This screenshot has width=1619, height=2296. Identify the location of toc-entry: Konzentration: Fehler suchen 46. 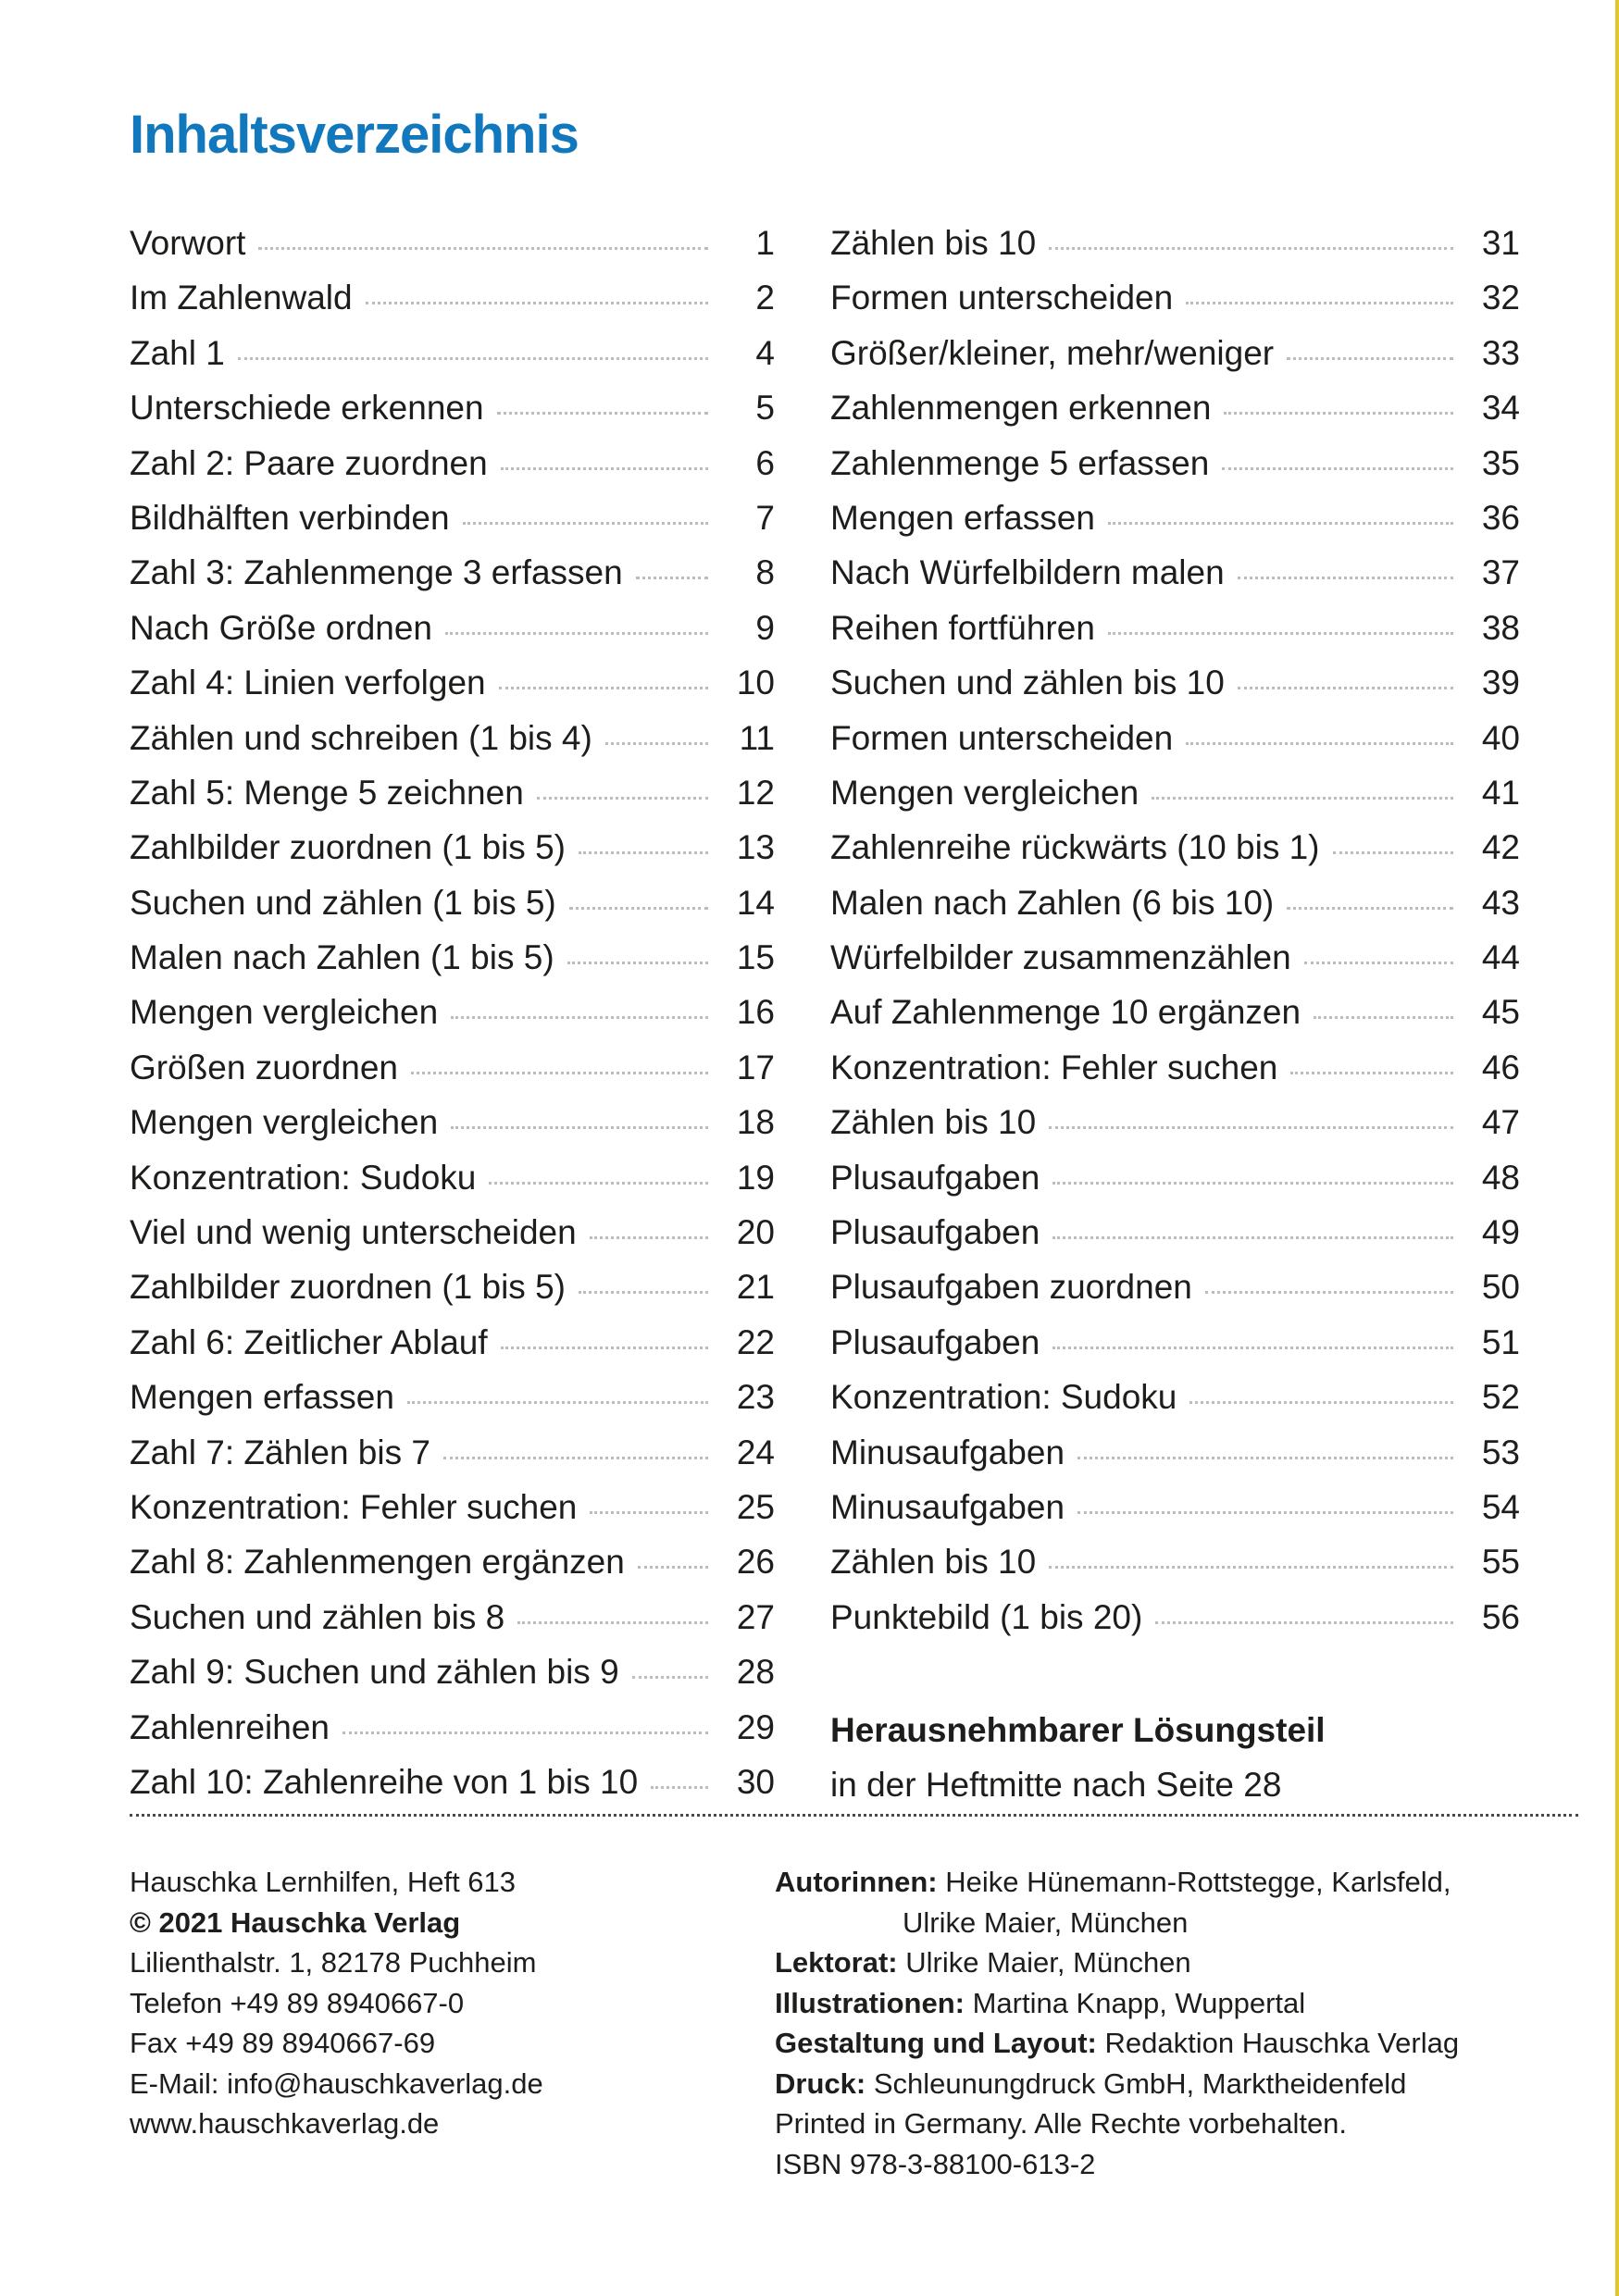
(1175, 1076).